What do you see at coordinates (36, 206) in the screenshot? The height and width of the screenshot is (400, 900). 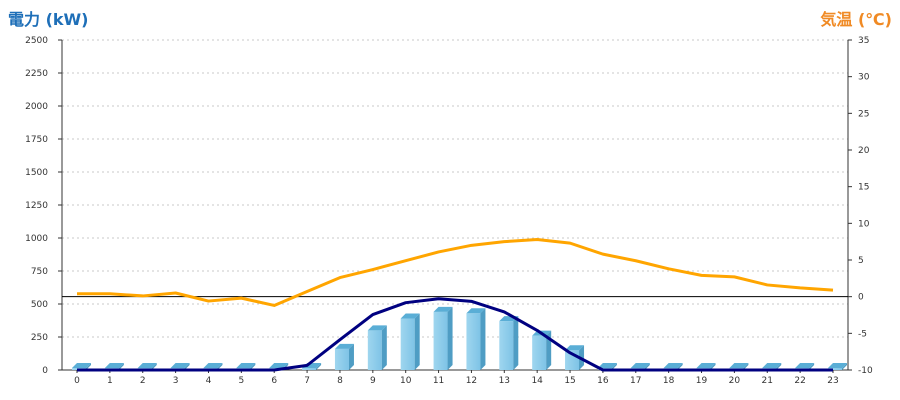 I see `left-tick-label: 1250` at bounding box center [36, 206].